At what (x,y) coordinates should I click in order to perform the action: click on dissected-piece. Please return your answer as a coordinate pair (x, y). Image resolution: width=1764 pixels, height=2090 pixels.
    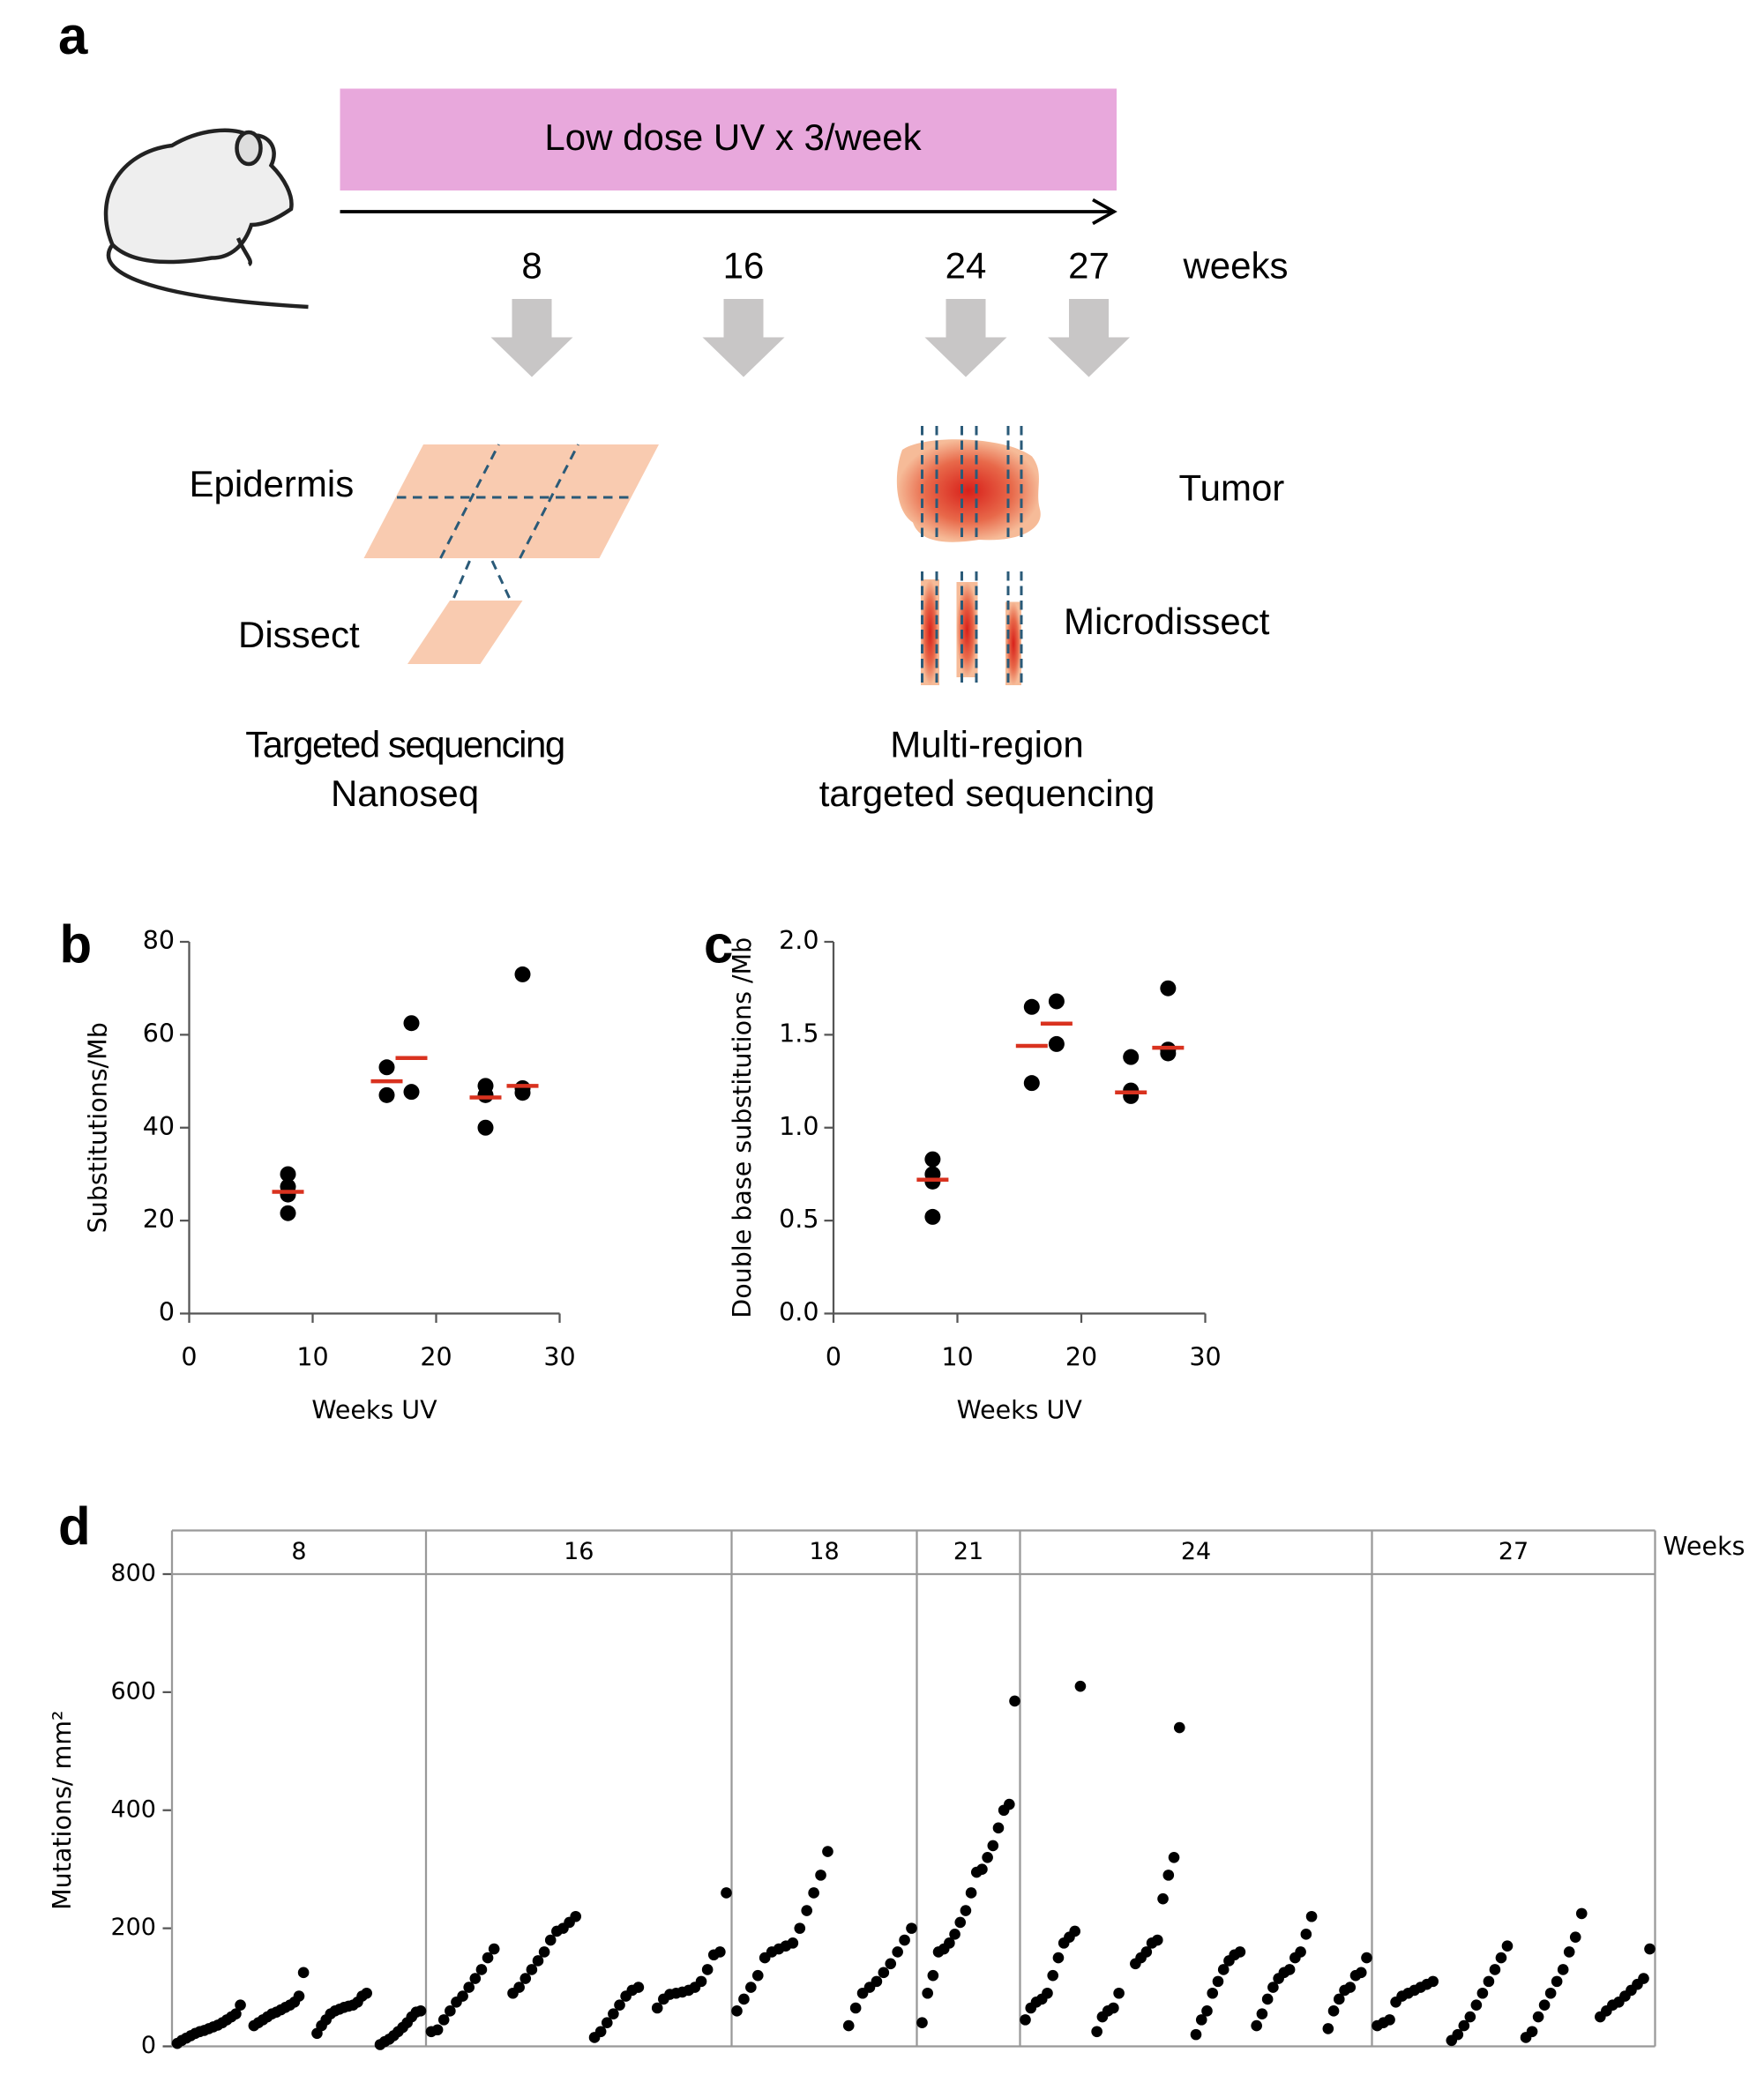
    Looking at the image, I should click on (465, 632).